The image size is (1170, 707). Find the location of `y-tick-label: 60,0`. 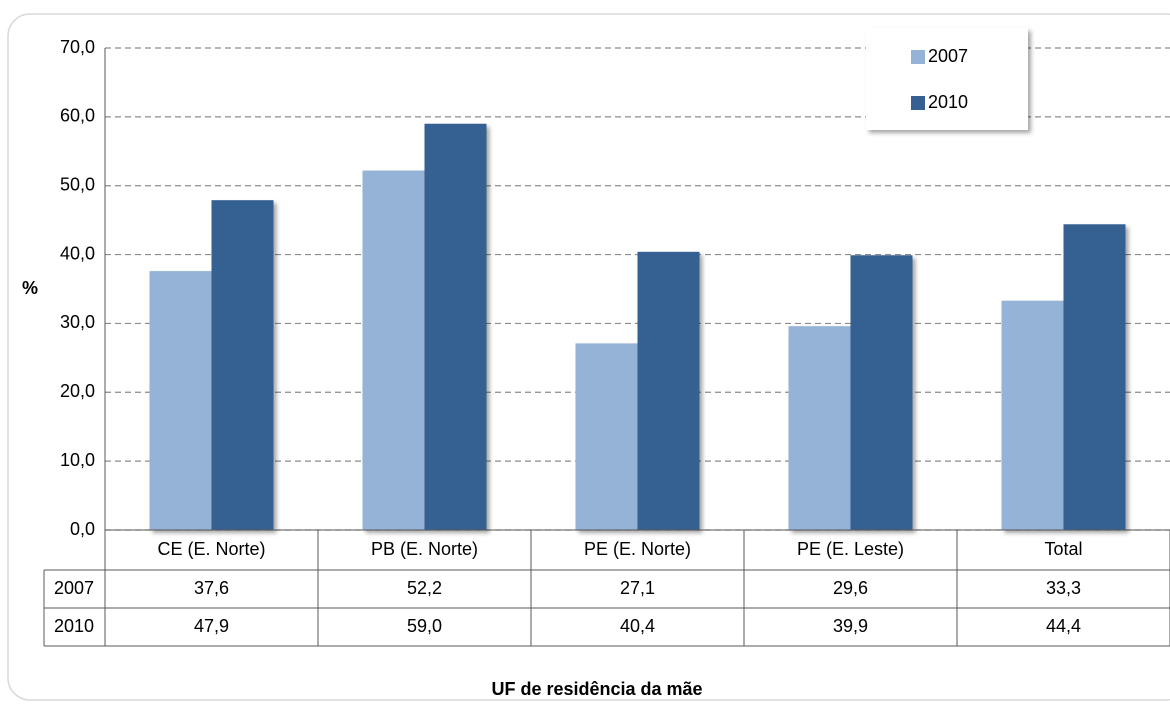

y-tick-label: 60,0 is located at coordinates (77, 116).